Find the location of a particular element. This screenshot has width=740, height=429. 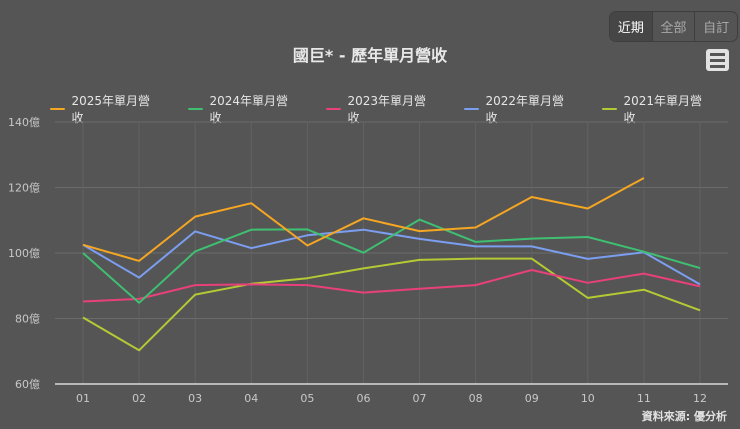

y-tick-label: 100億 is located at coordinates (24, 253).